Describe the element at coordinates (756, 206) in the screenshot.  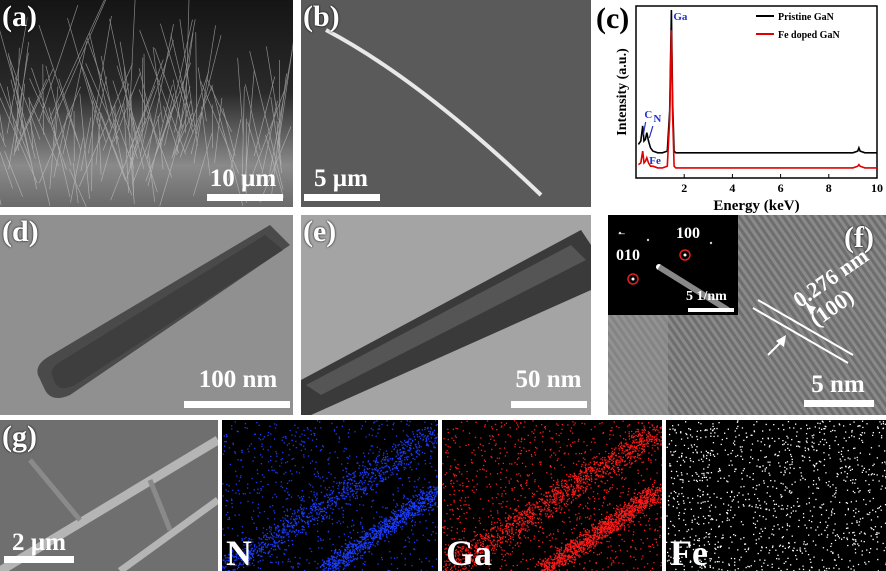
I see `x-axis-label: Energy (keV)` at that location.